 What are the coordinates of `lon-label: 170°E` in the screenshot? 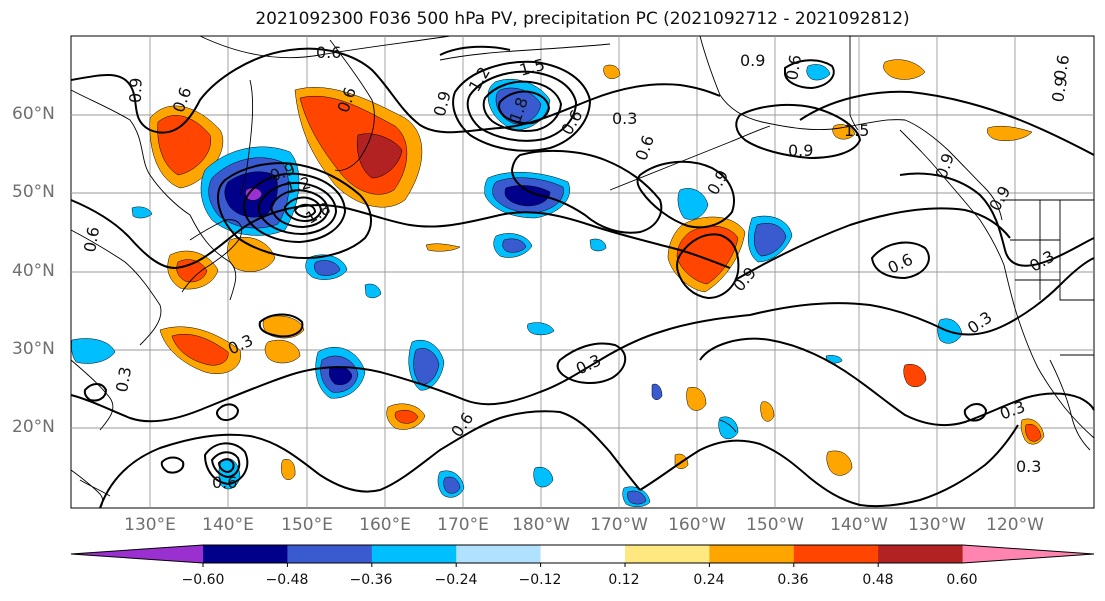 It's located at (463, 525).